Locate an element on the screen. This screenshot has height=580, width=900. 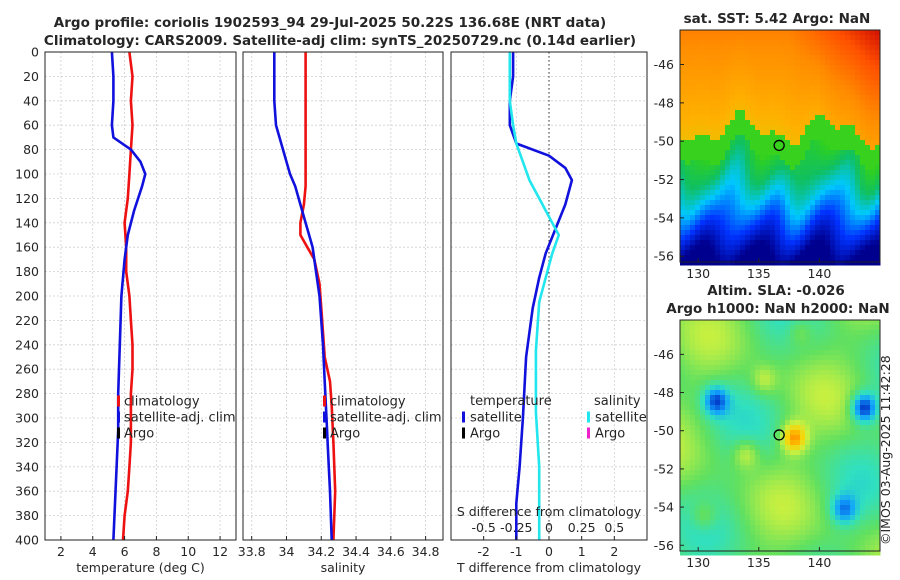
depth-tick-label: 220 is located at coordinates (27, 320).